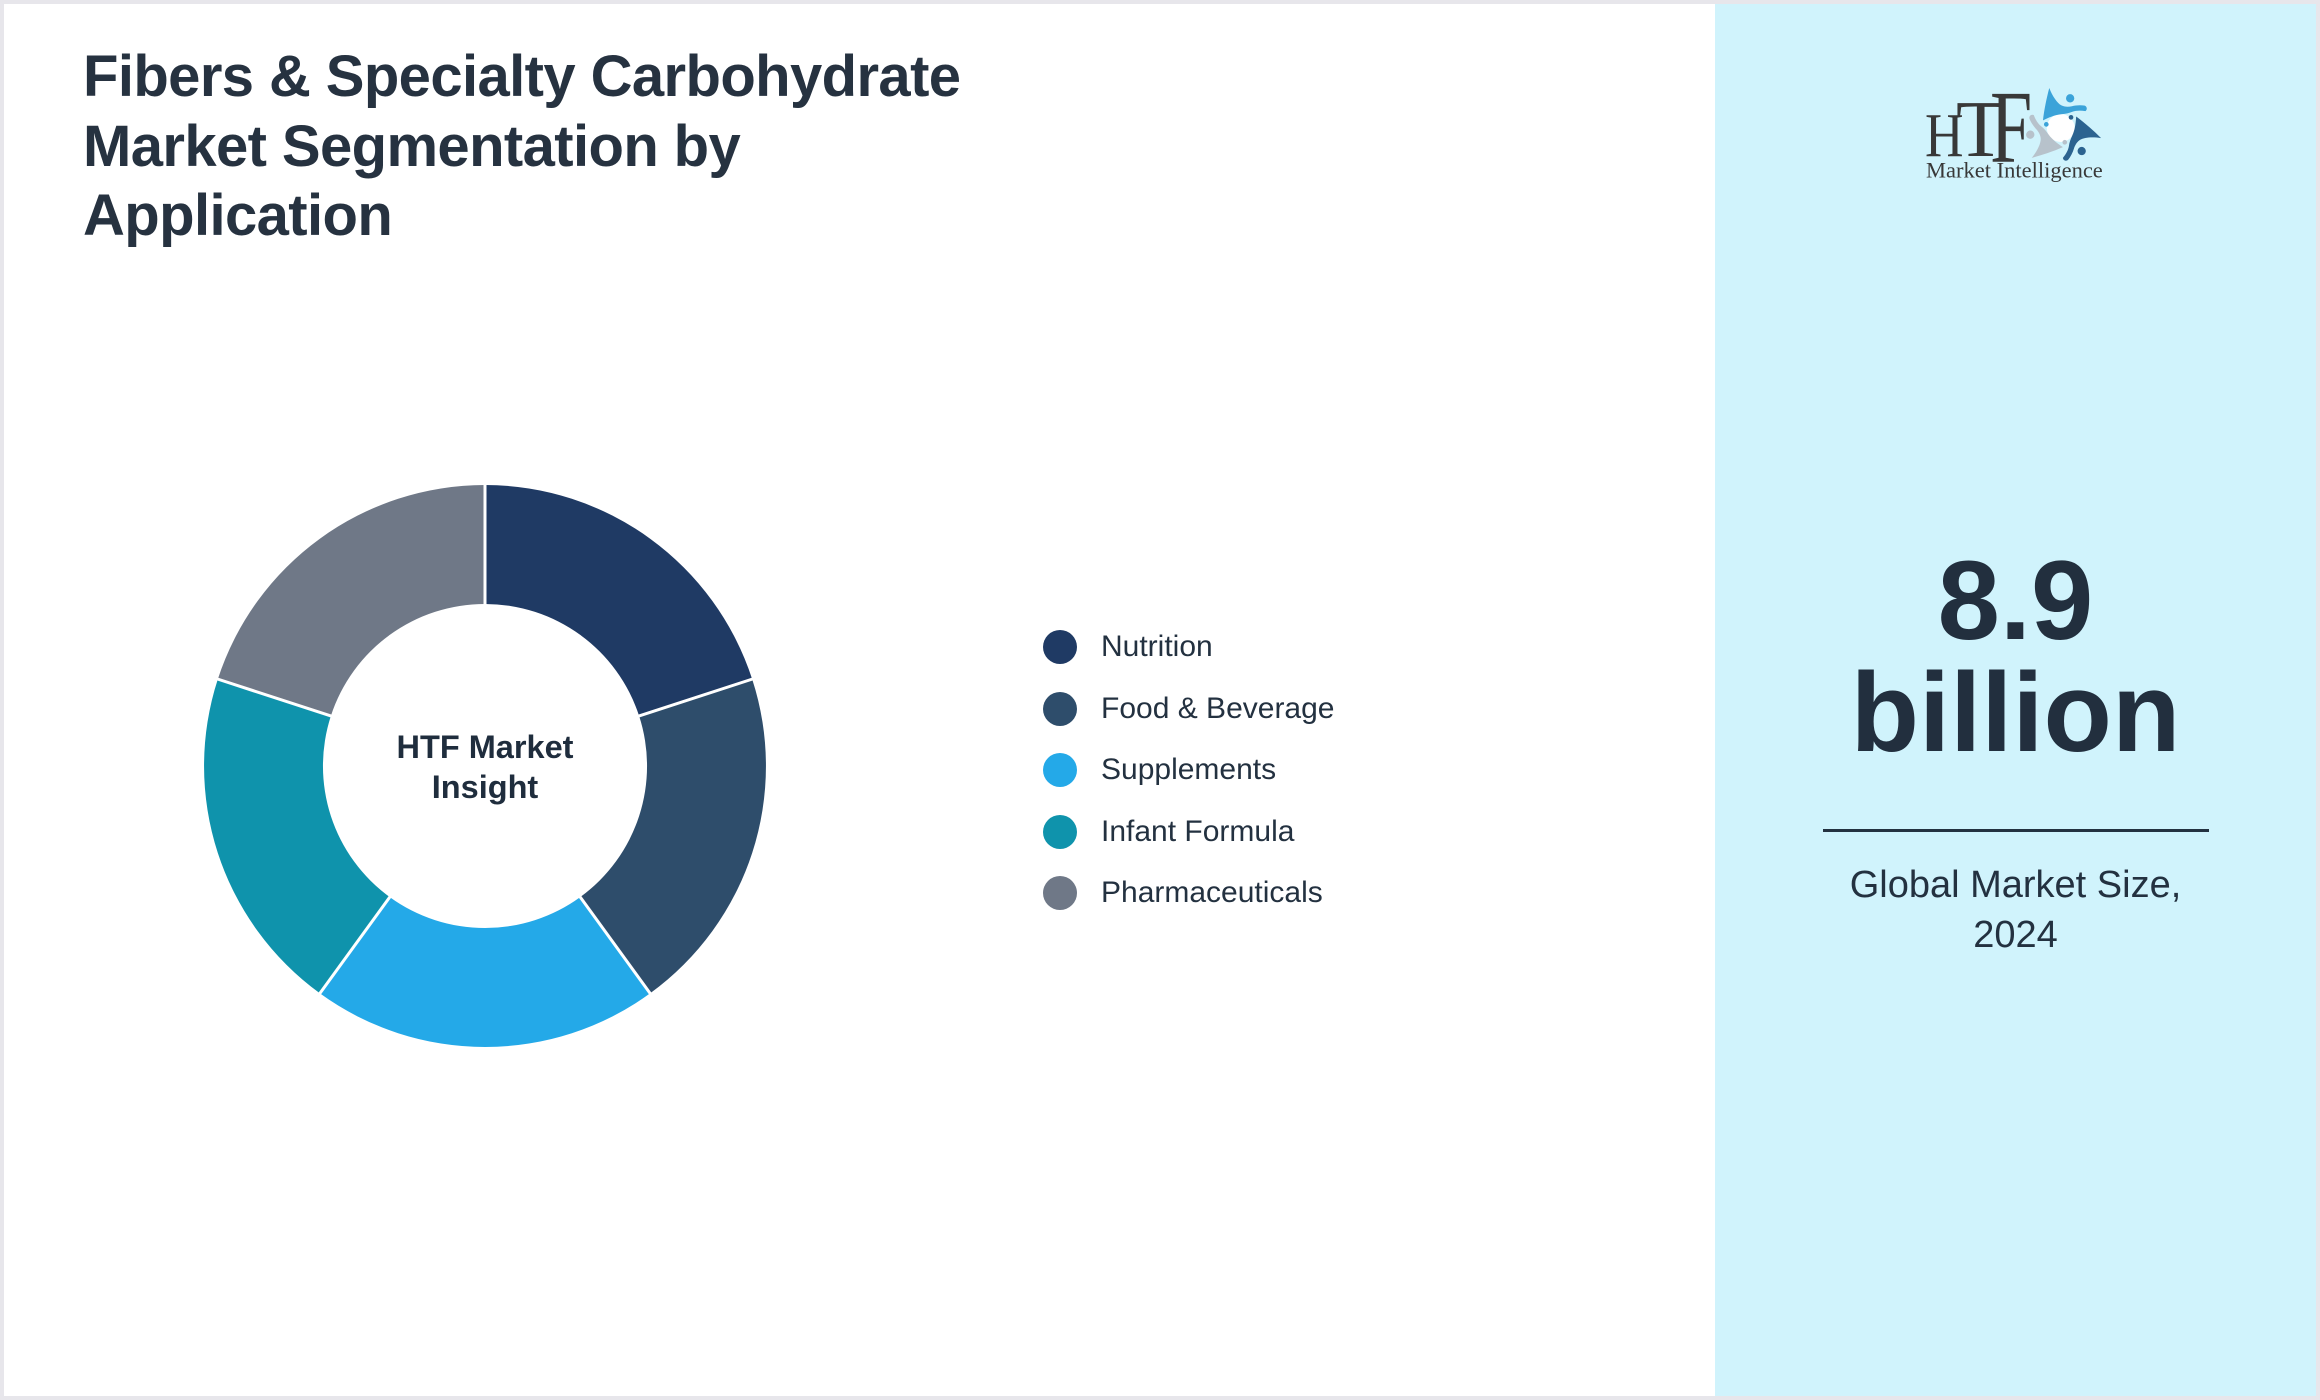  I want to click on svg-text: H, so click(1944, 135).